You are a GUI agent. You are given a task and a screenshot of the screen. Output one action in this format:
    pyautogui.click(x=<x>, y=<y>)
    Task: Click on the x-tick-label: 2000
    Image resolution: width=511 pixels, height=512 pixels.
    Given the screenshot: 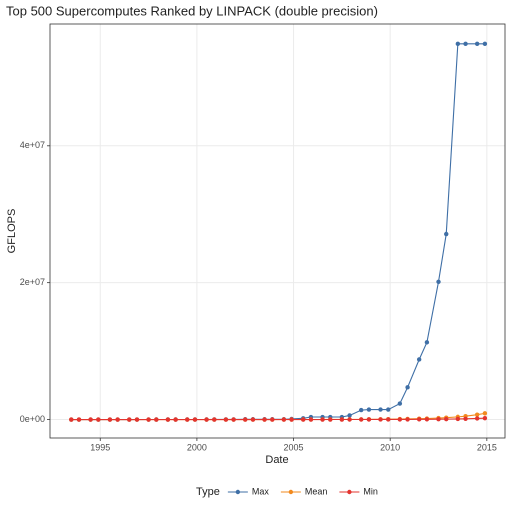 What is the action you would take?
    pyautogui.click(x=197, y=447)
    